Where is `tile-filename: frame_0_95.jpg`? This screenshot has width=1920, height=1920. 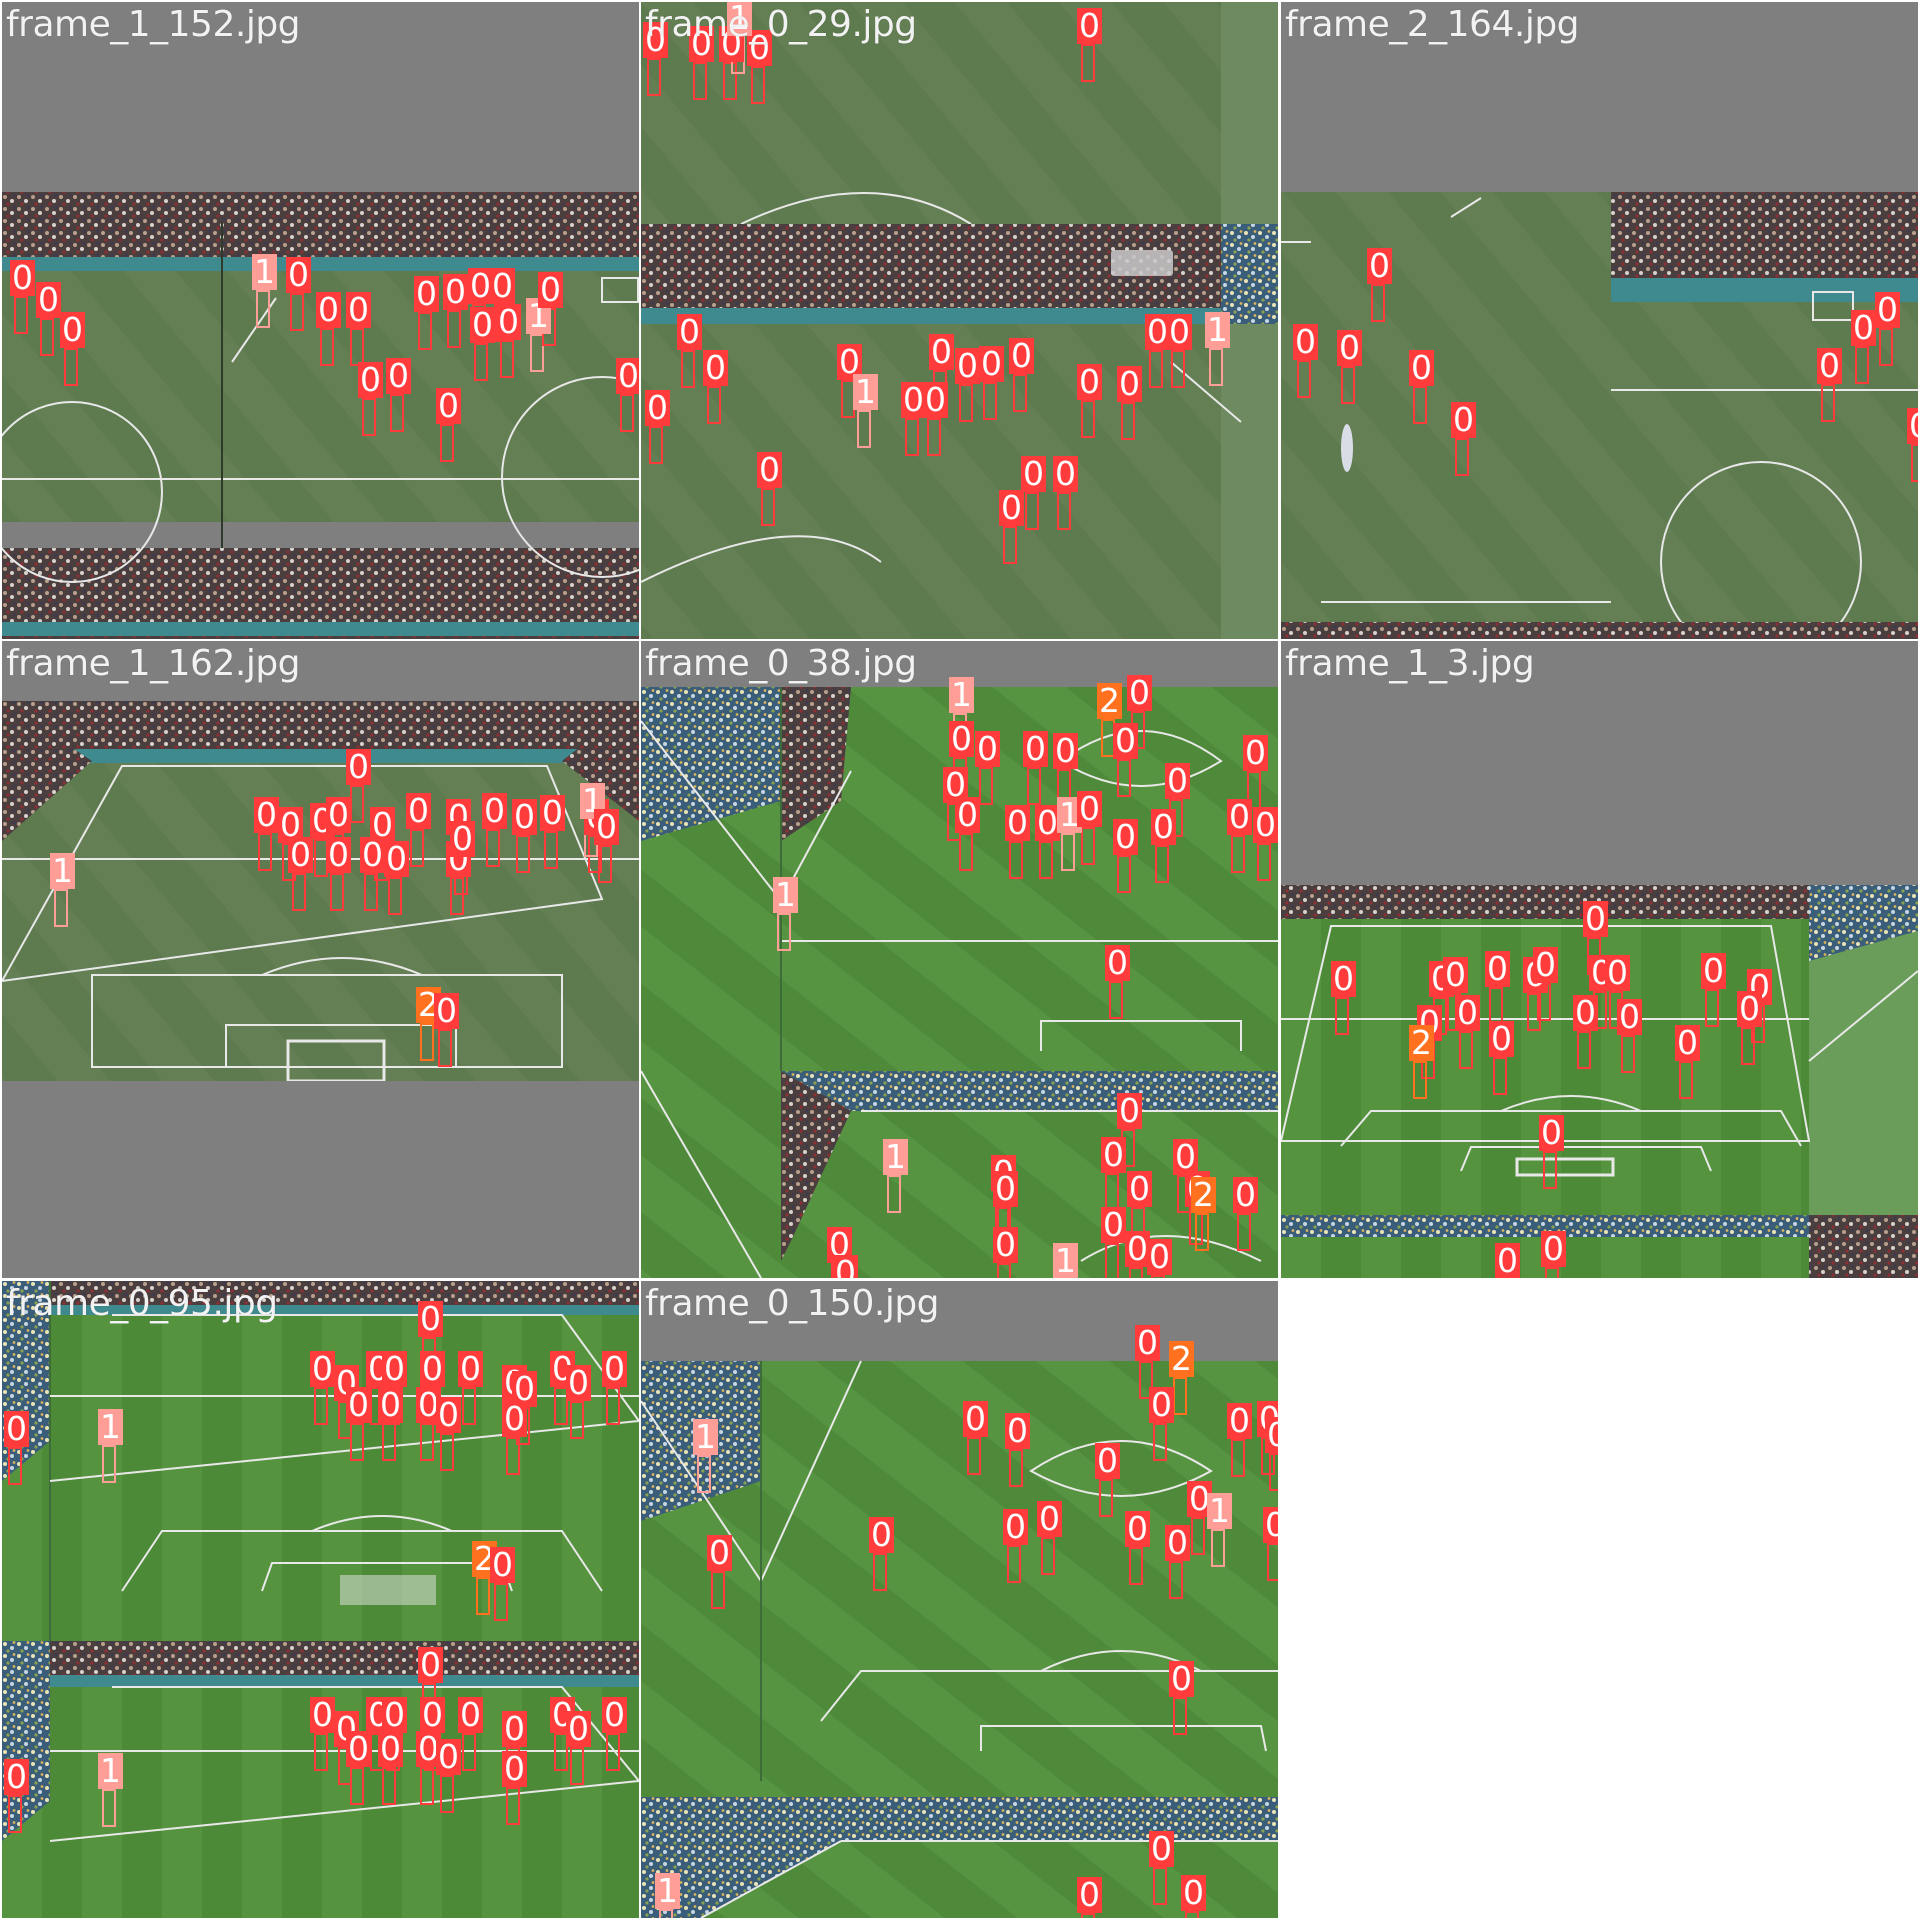
tile-filename: frame_0_95.jpg is located at coordinates (142, 1303).